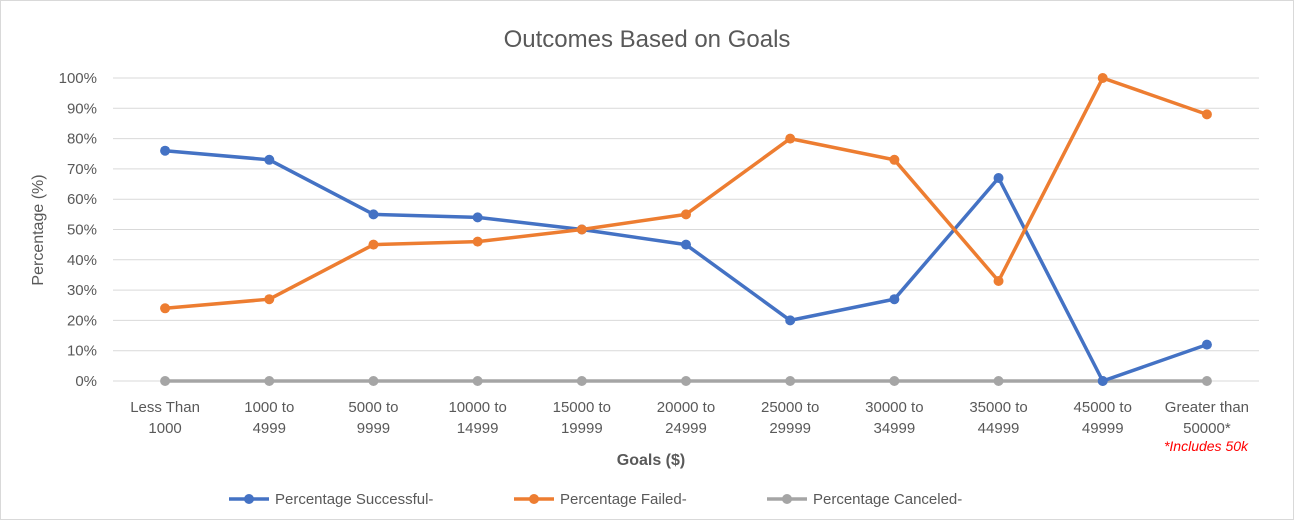  Describe the element at coordinates (894, 418) in the screenshot. I see `x-tick-label: 30000 to 34999` at that location.